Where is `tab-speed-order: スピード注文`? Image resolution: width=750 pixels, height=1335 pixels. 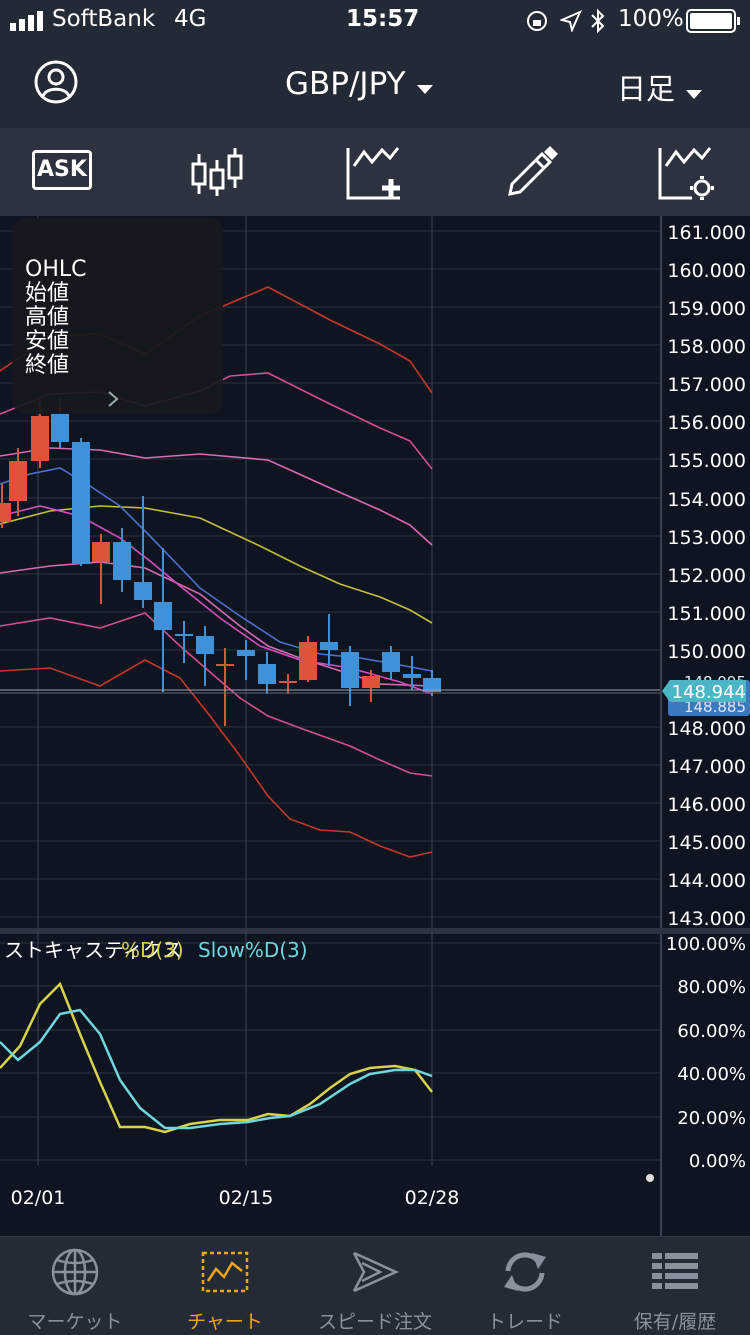 tab-speed-order: スピード注文 is located at coordinates (375, 1286).